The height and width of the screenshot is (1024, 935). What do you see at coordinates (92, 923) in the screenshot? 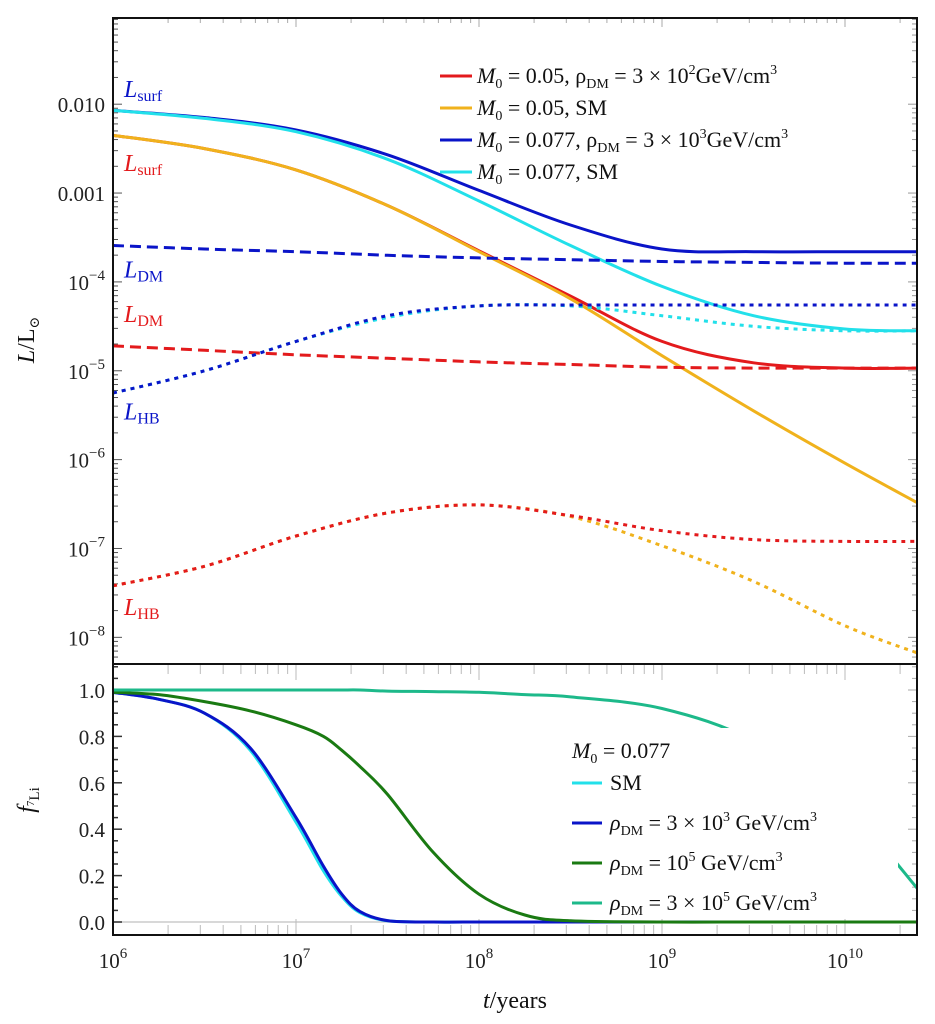
I see `y-tick-label: 0.0` at bounding box center [92, 923].